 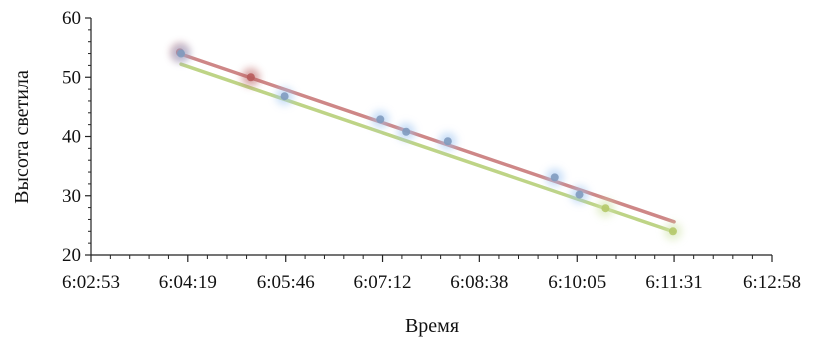 I want to click on x-tick-label: 6:05:46, so click(x=286, y=282).